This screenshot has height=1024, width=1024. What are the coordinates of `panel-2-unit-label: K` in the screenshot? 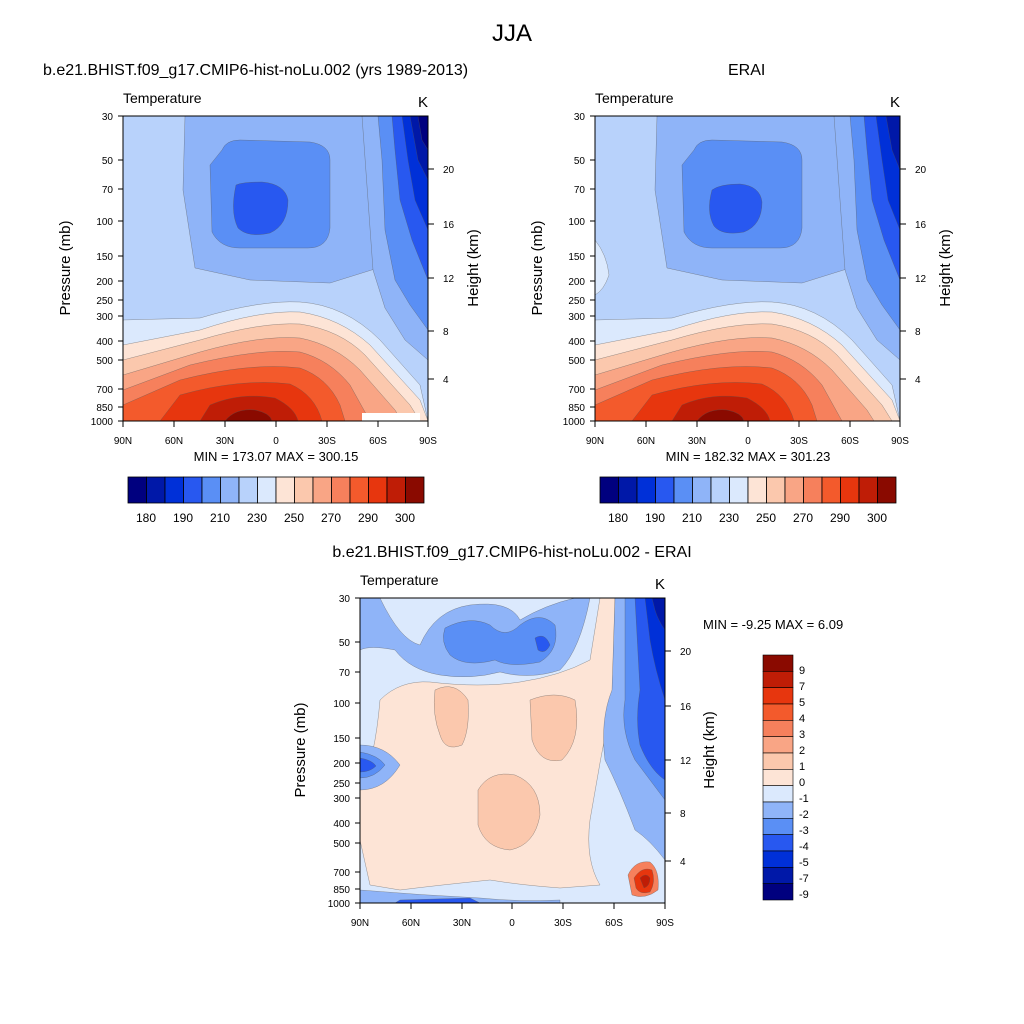 It's located at (895, 102).